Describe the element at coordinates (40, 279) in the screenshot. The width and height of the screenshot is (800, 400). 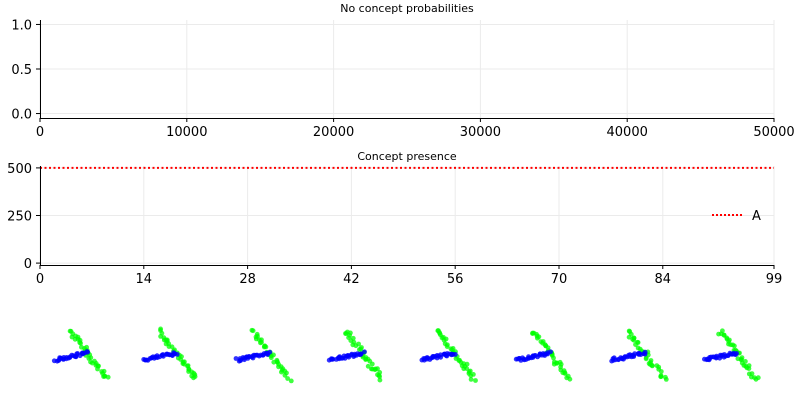
I see `presence-xtick-label: 0` at that location.